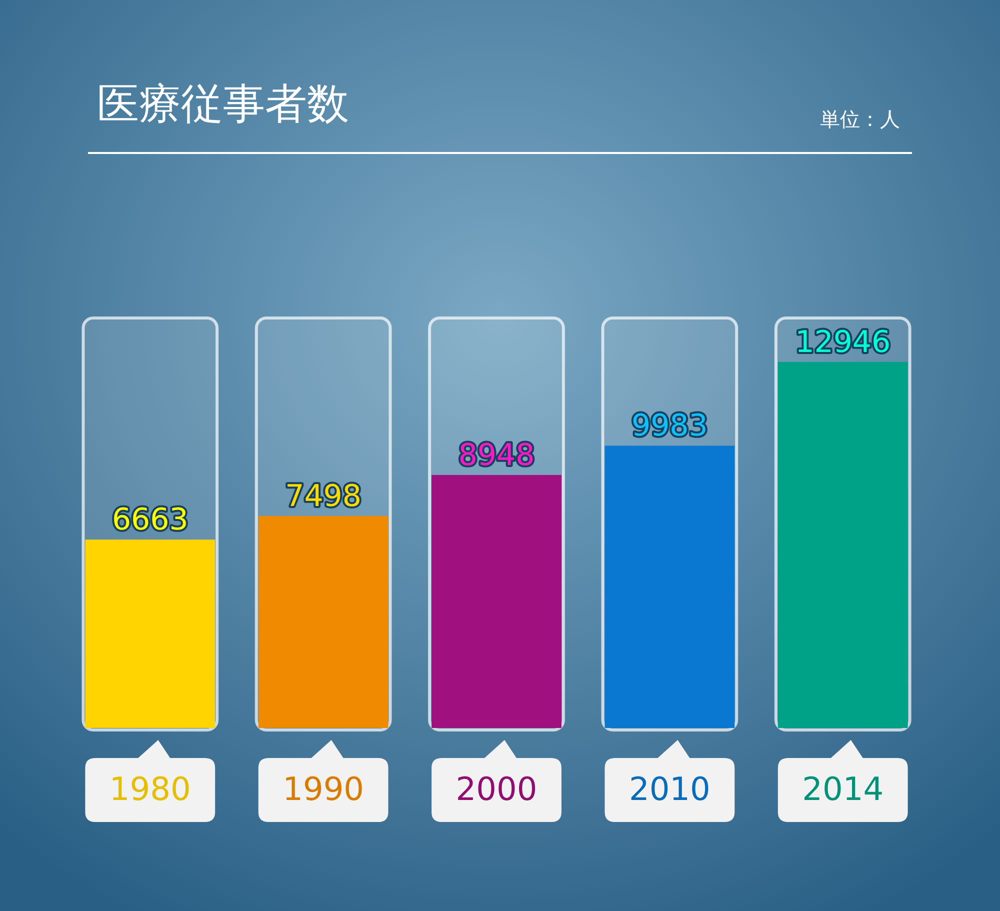 This screenshot has width=1000, height=911. Describe the element at coordinates (150, 789) in the screenshot. I see `x-tick-label: 1980` at that location.